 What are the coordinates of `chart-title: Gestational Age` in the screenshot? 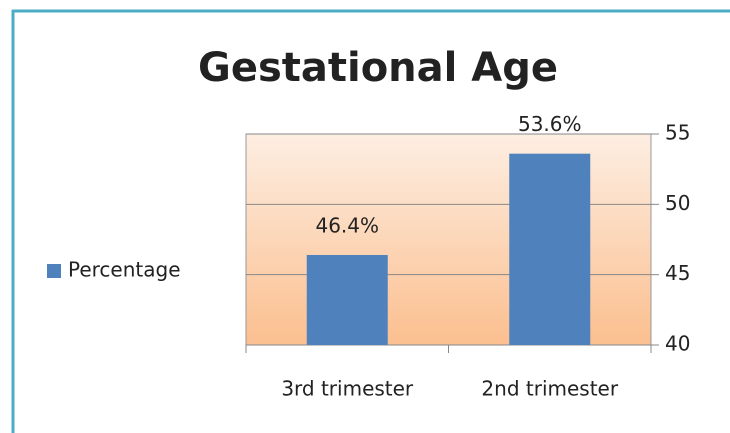 It's located at (378, 68).